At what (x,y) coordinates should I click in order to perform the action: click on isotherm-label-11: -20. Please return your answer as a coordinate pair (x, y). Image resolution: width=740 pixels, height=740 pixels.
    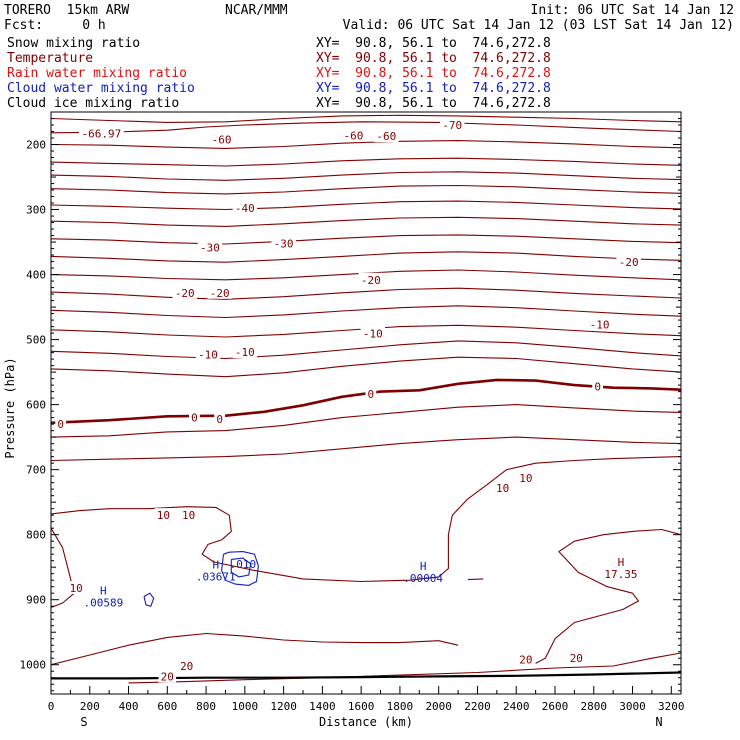
    Looking at the image, I should click on (629, 262).